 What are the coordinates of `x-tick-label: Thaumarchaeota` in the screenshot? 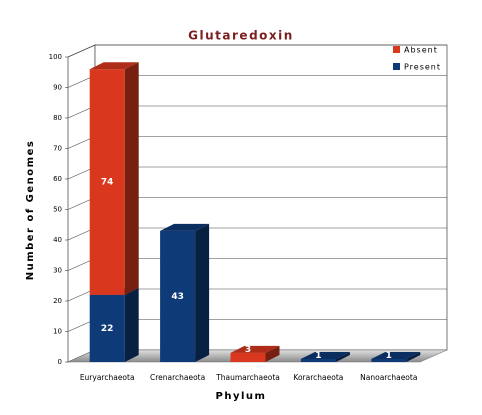 It's located at (247, 377).